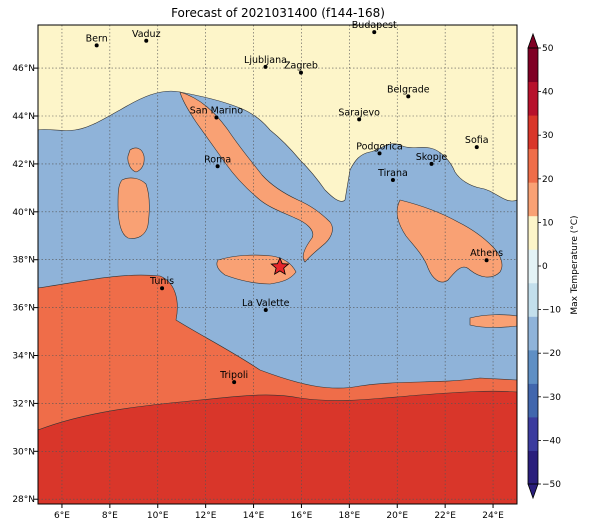 This screenshot has height=529, width=592. What do you see at coordinates (278, 13) in the screenshot?
I see `chart-title: Forecast of 2021031400 (f144-168)` at bounding box center [278, 13].